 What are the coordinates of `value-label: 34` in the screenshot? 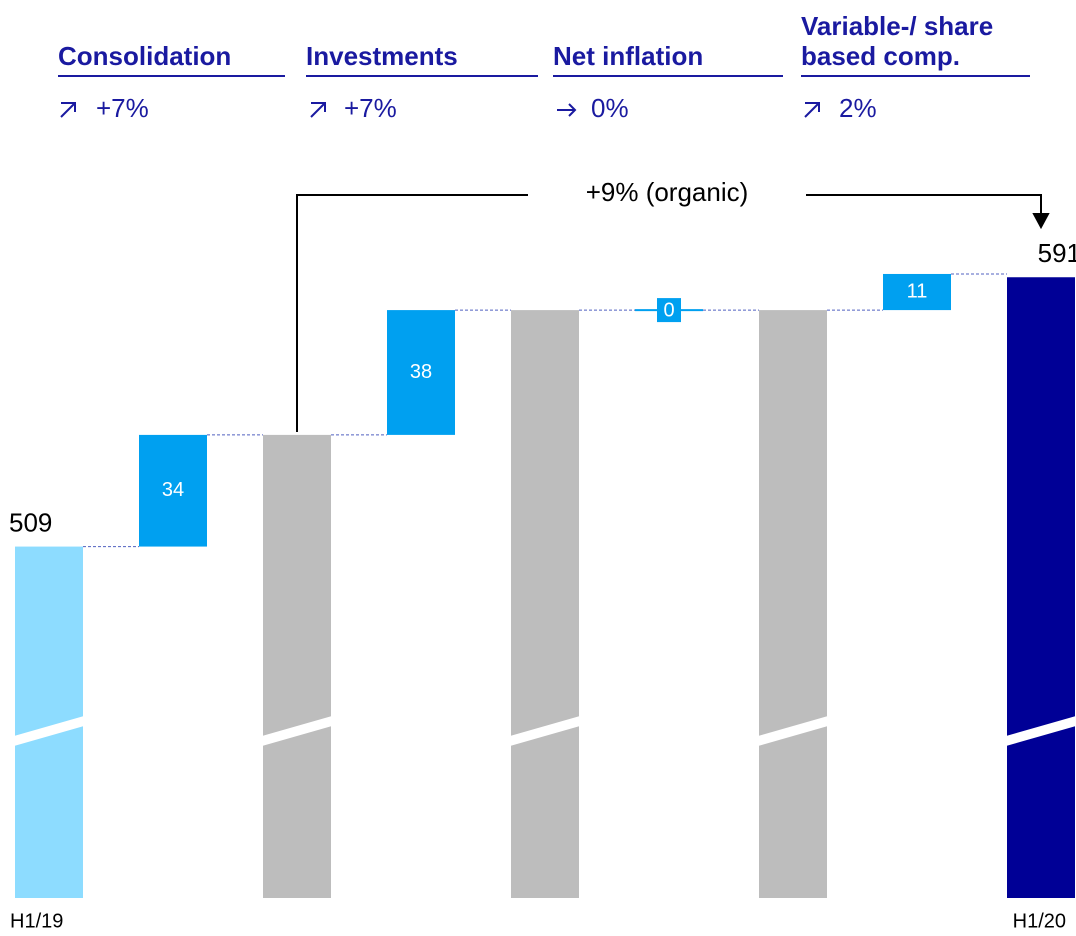 It's located at (173, 490).